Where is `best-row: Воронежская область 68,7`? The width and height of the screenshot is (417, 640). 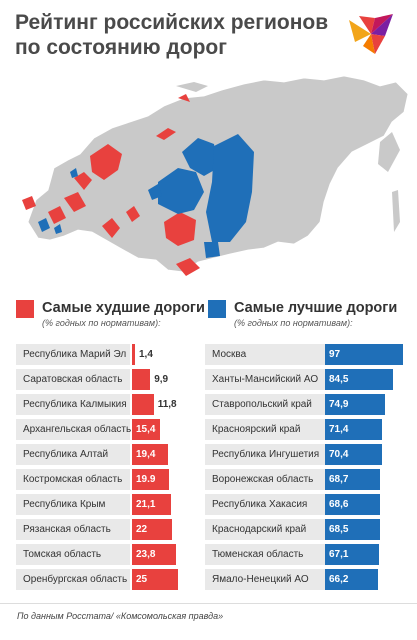
best-row: Воронежская область 68,7 is located at coordinates (305, 479).